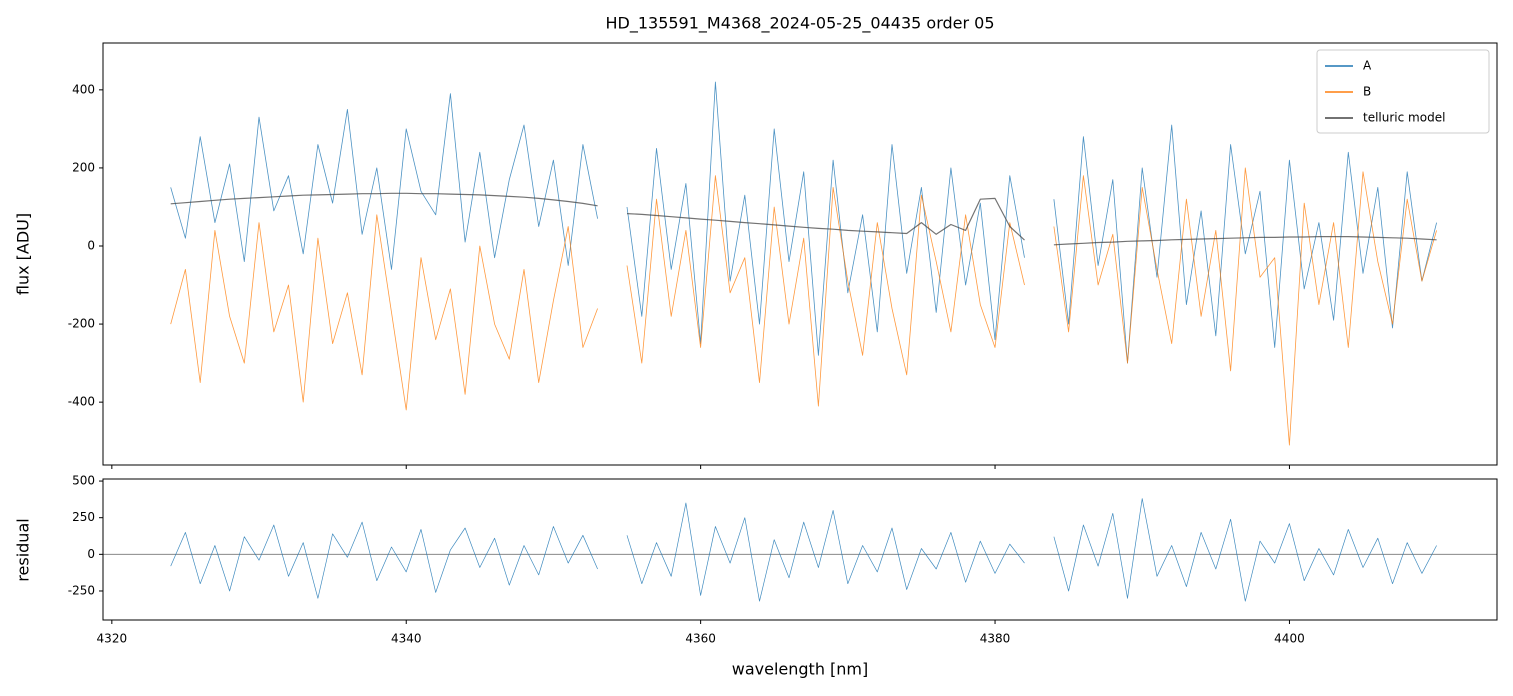  Describe the element at coordinates (803, 219) in the screenshot. I see `series-line` at that location.